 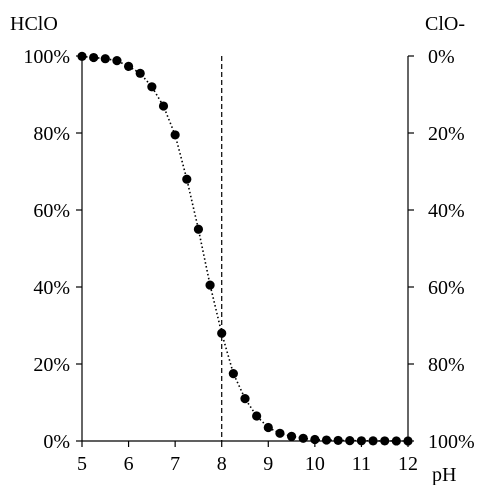 What do you see at coordinates (56, 442) in the screenshot?
I see `y-tick-label-left: 0%` at bounding box center [56, 442].